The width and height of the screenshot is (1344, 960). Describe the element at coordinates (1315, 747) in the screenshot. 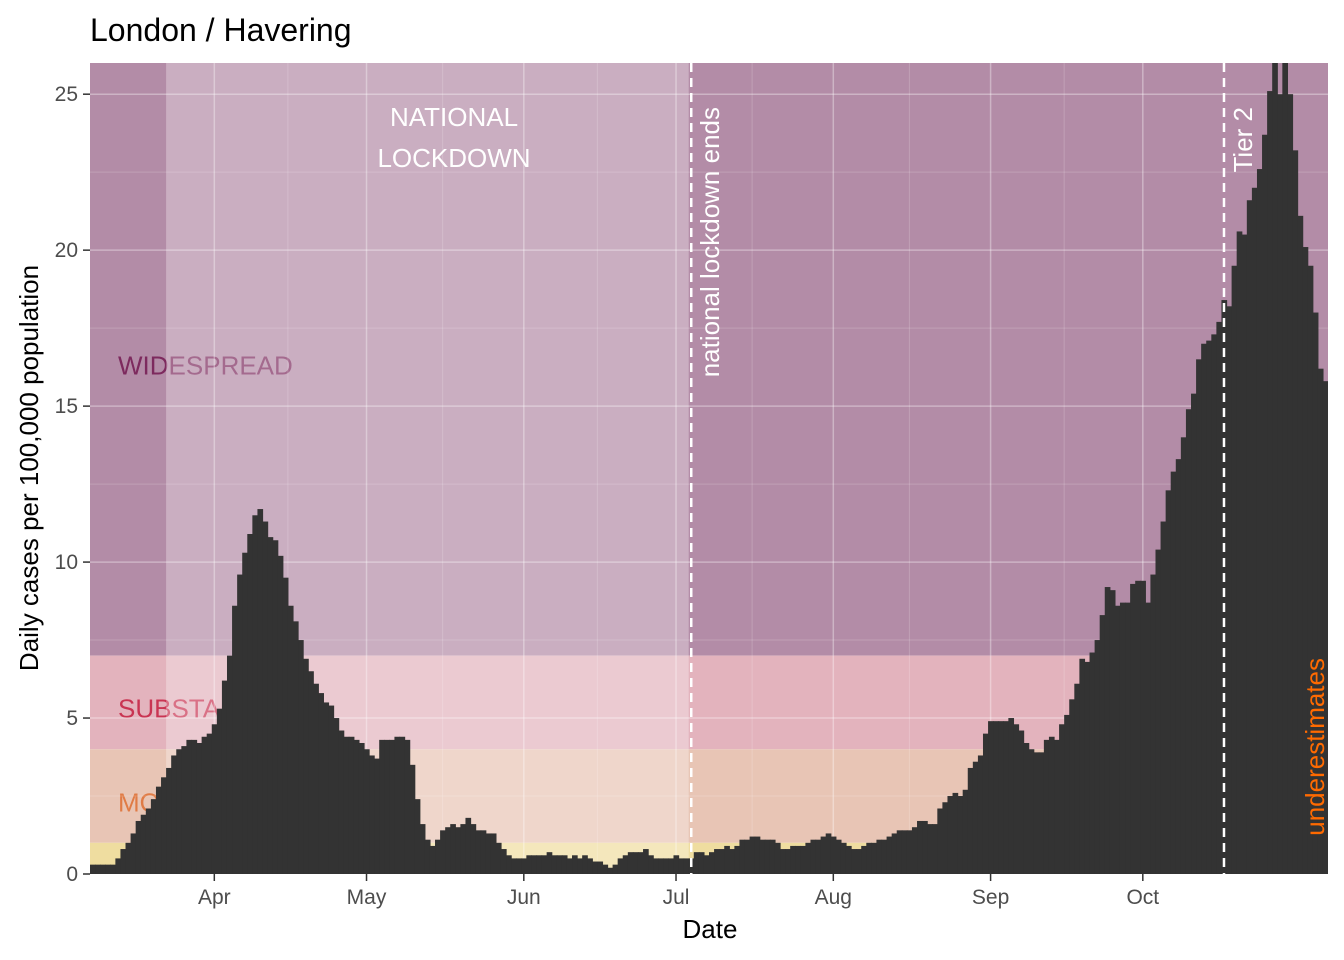

I see `underestimates-label: underestimates` at that location.